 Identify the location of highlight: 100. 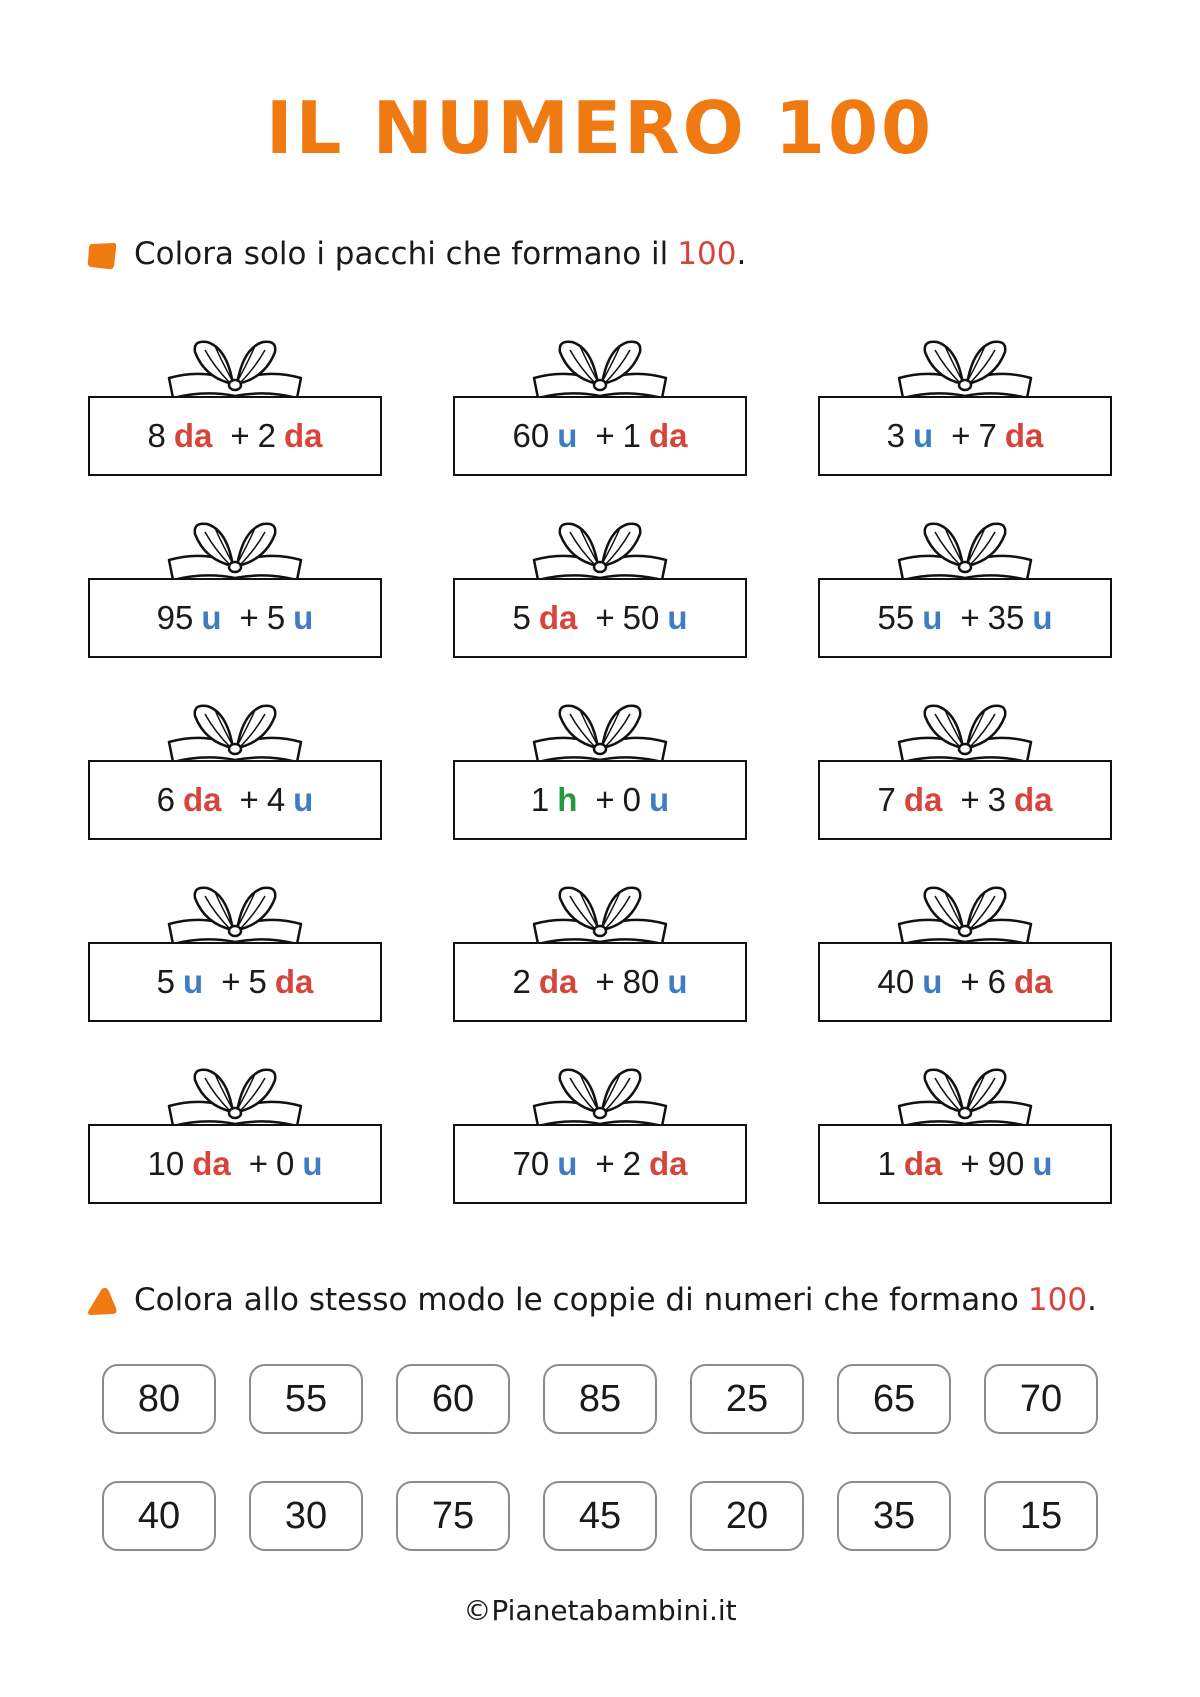
(1057, 1300).